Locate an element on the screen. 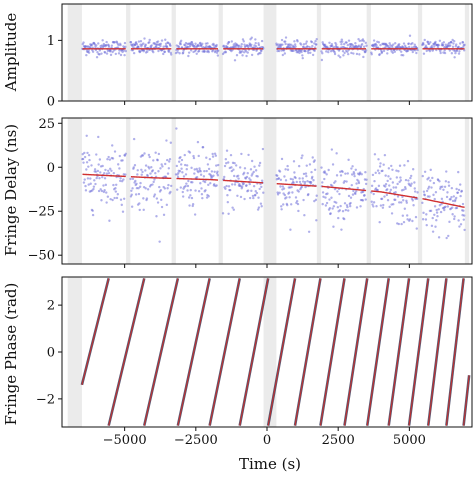  x-tick-label: −5000 is located at coordinates (125, 440).